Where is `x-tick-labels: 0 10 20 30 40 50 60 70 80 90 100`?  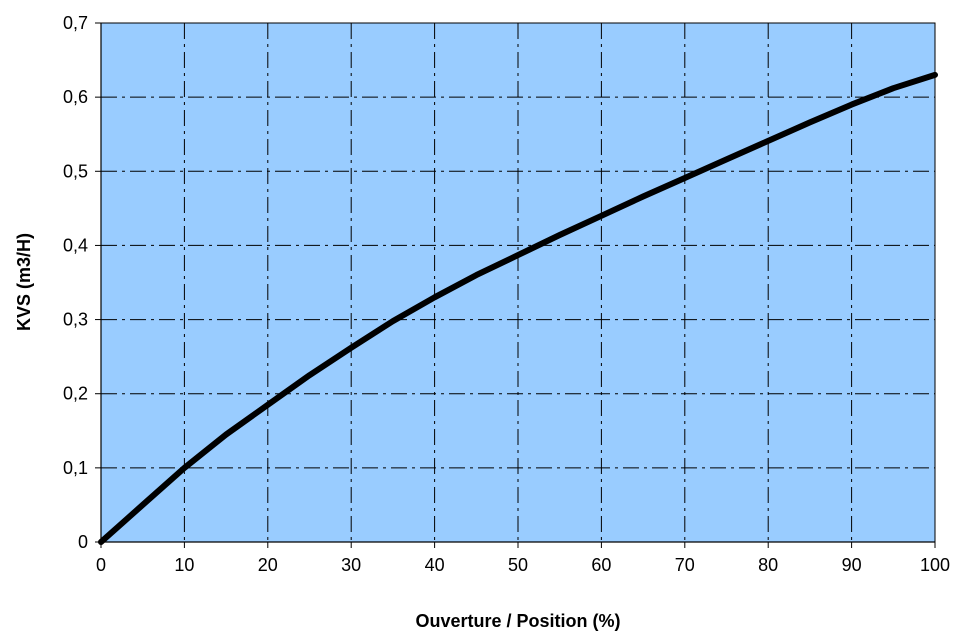 x-tick-labels: 0 10 20 30 40 50 60 70 80 90 100 is located at coordinates (523, 565).